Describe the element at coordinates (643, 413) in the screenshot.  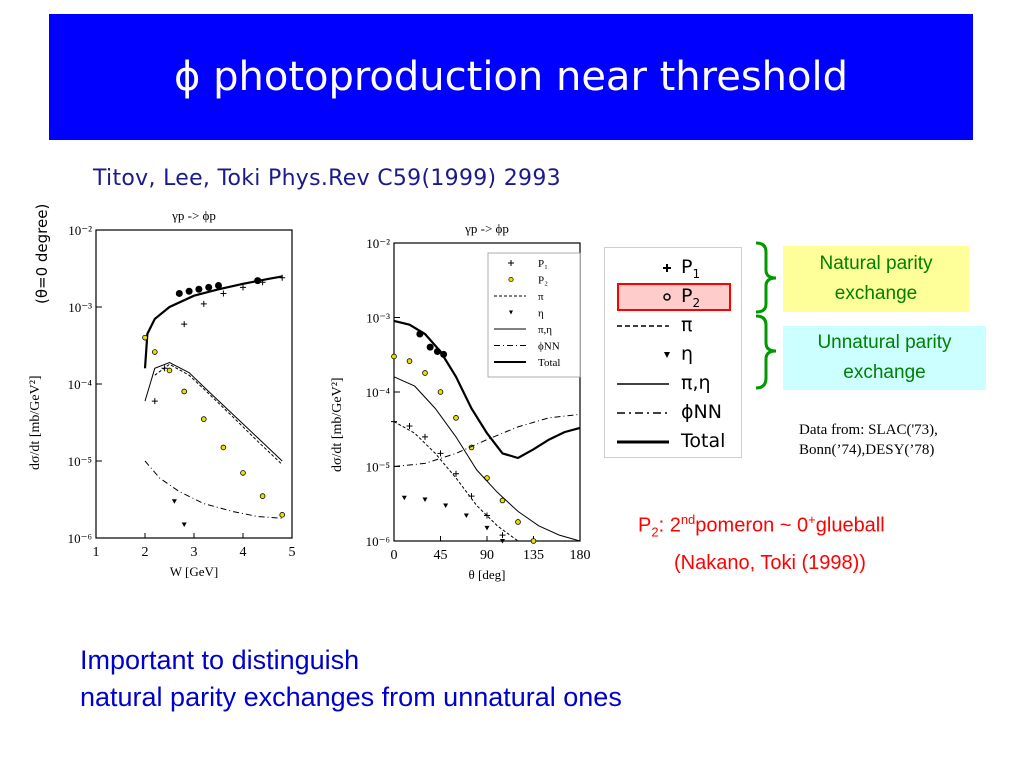
I see `legend-symbol-dashdot` at that location.